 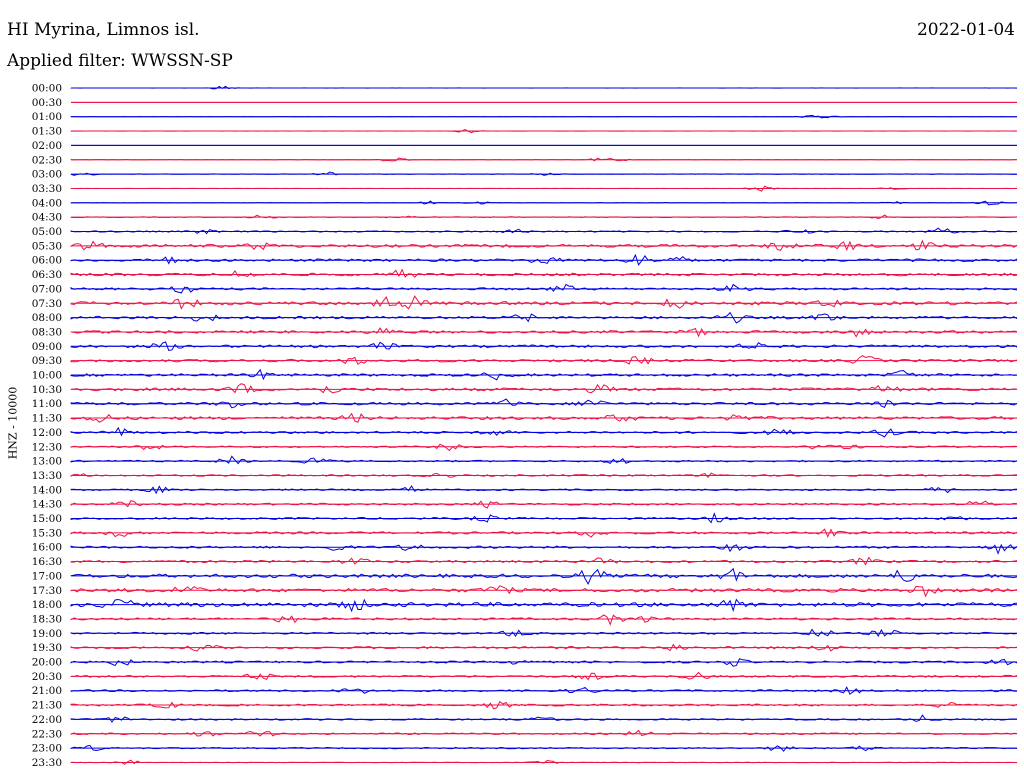 What do you see at coordinates (47, 117) in the screenshot?
I see `time-tick-label: 01:00` at bounding box center [47, 117].